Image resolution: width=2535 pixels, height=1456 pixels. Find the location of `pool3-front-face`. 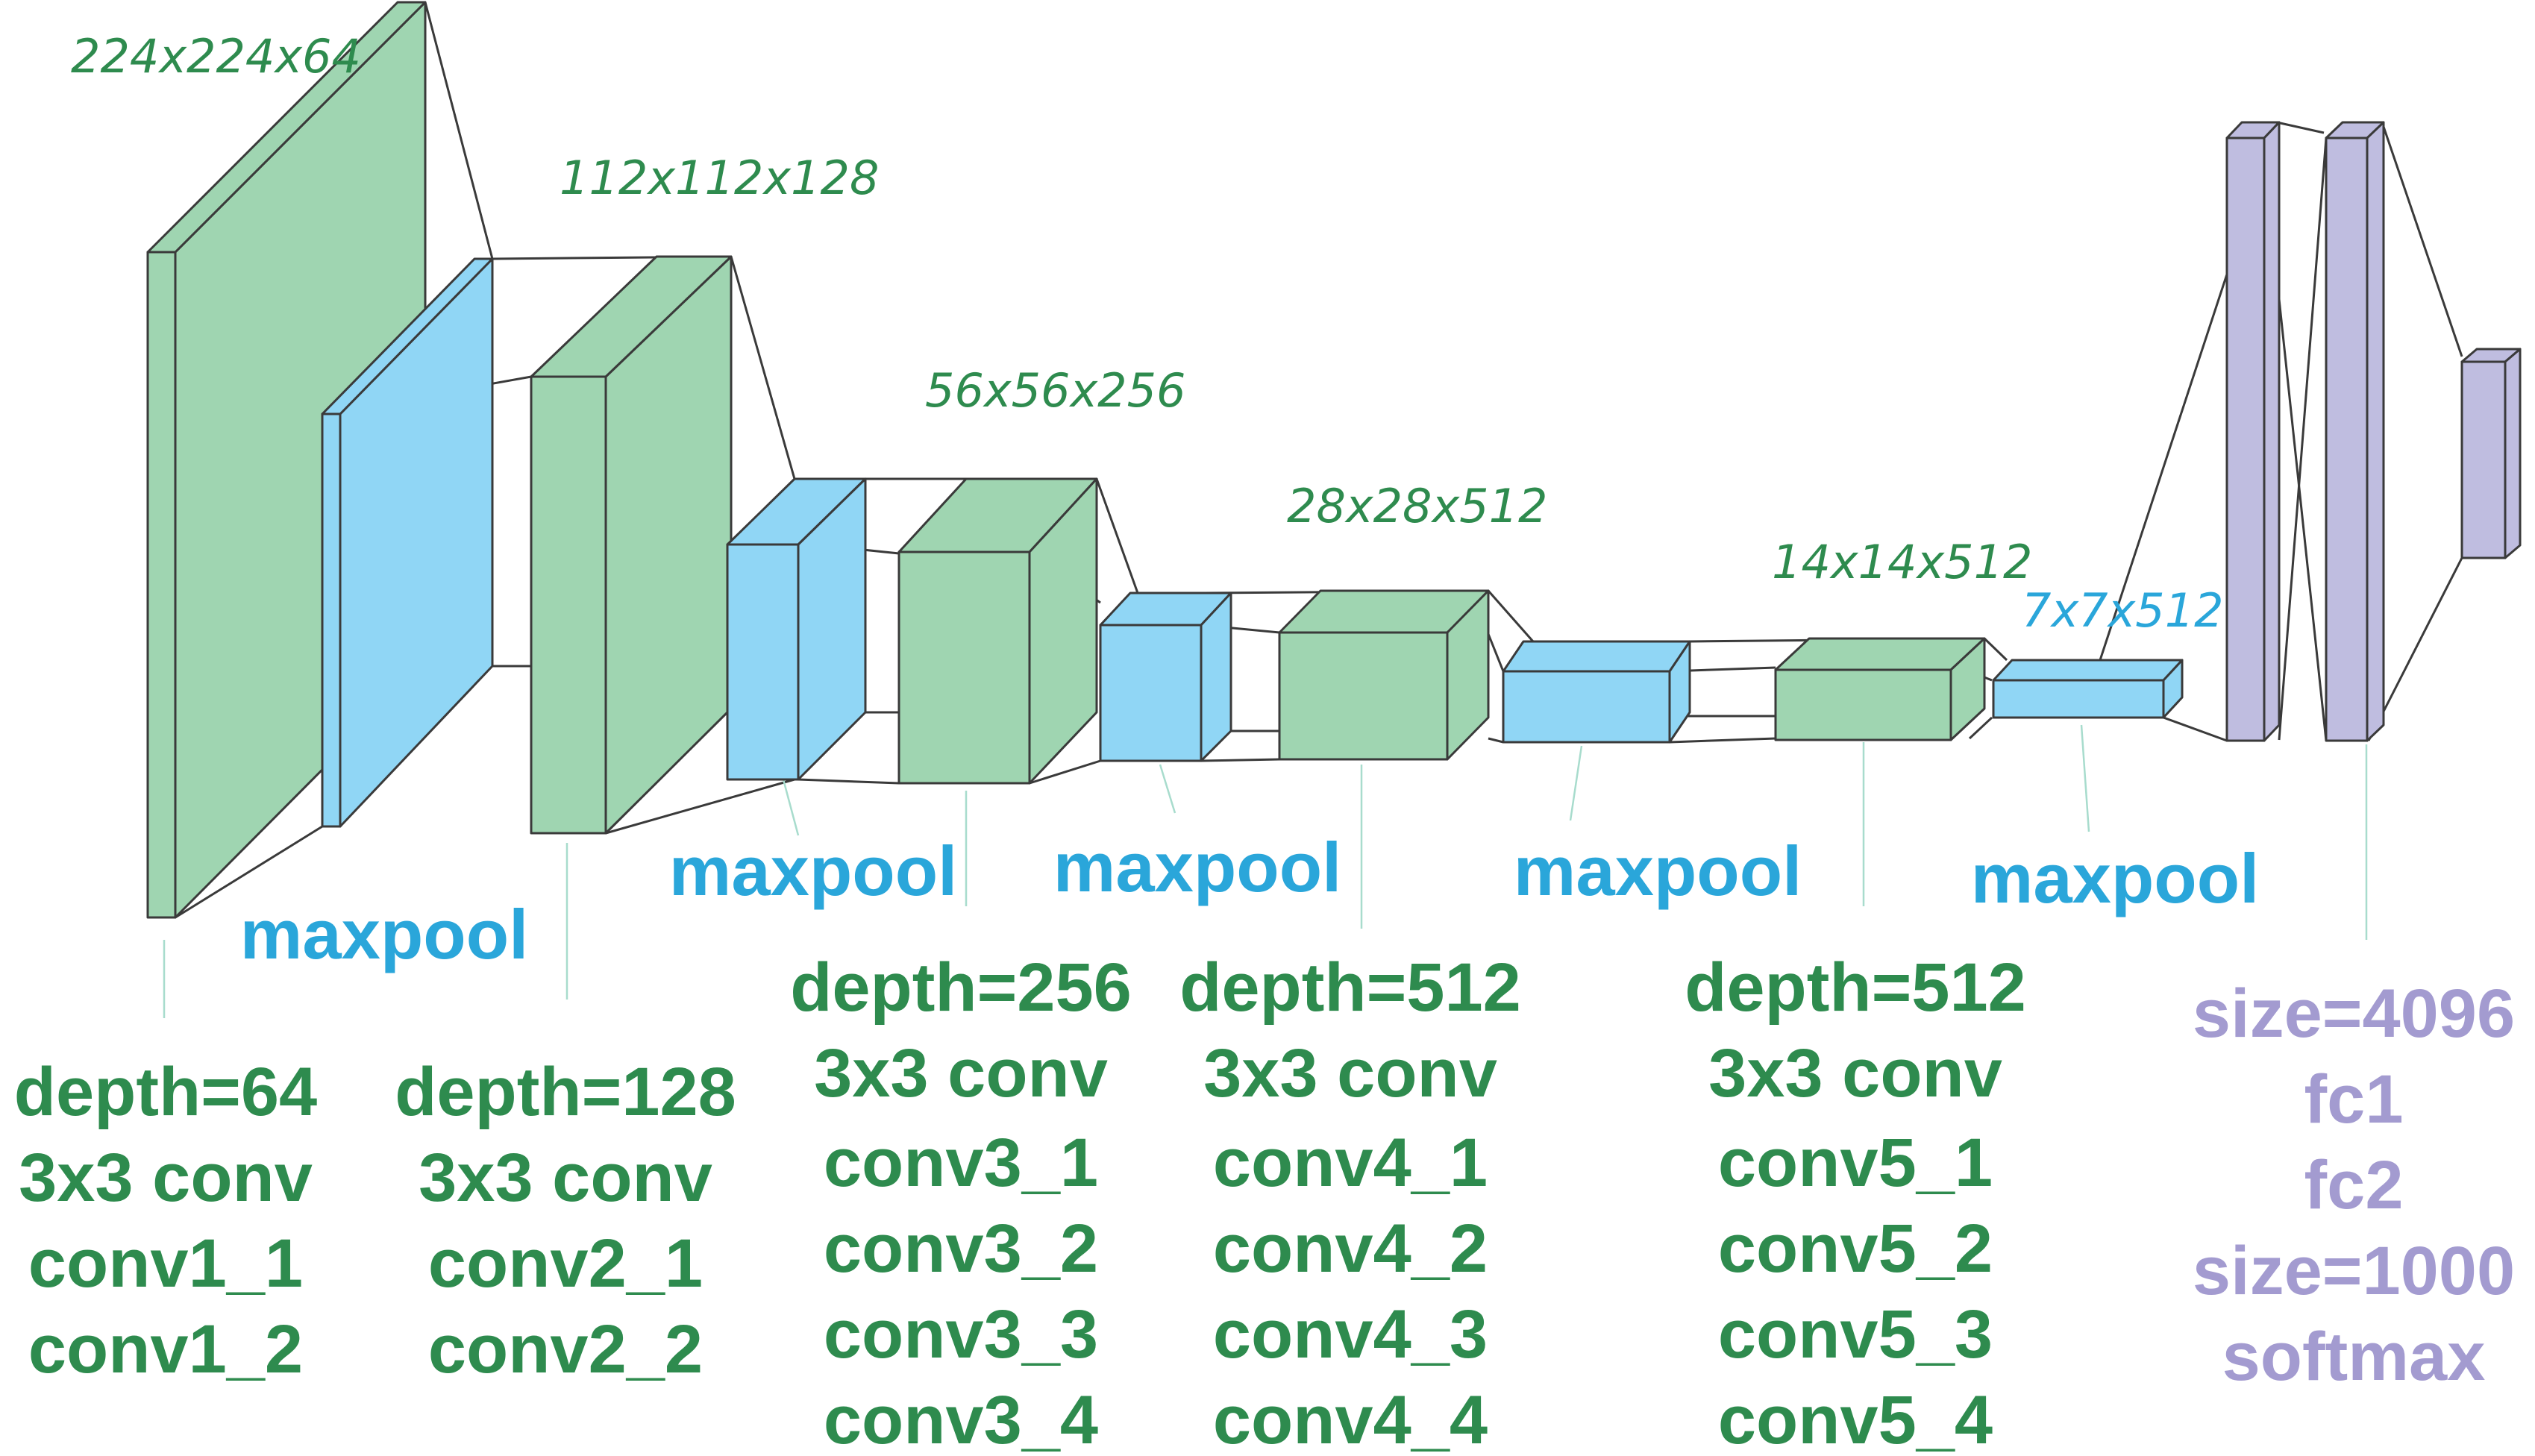

pool3-front-face is located at coordinates (1151, 693).